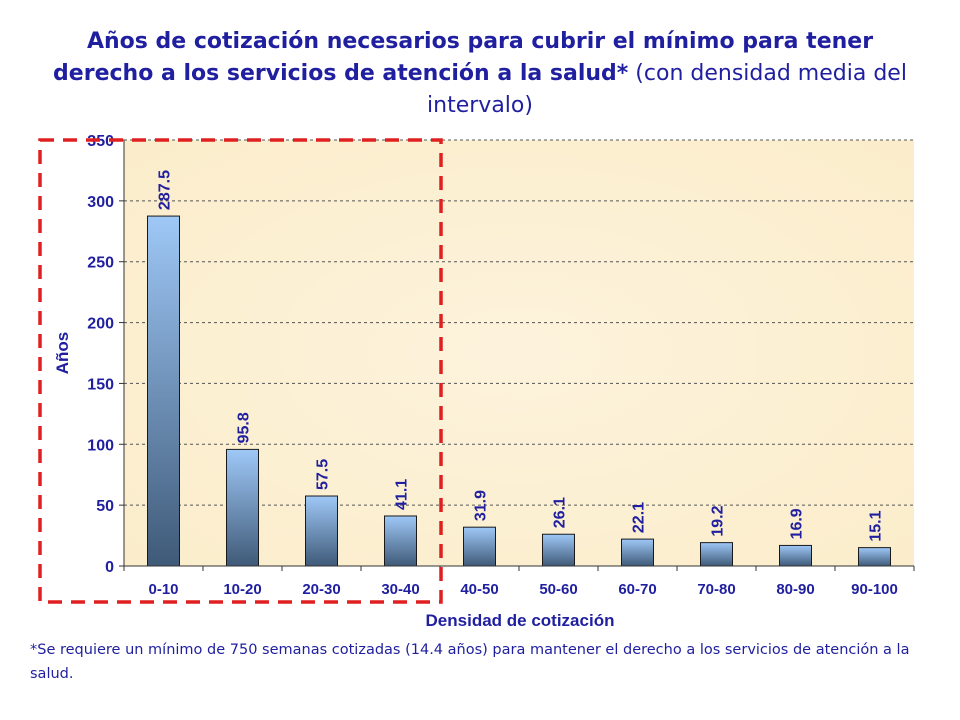 This screenshot has width=960, height=720. Describe the element at coordinates (876, 525) in the screenshot. I see `data-label: 15.1` at that location.